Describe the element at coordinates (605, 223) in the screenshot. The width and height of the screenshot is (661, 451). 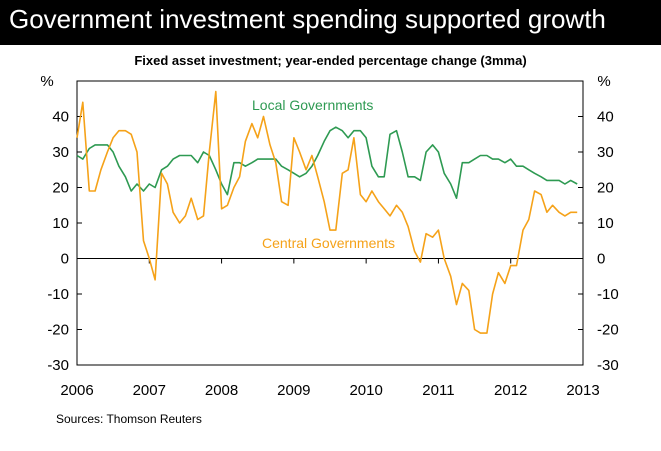
I see `y-tick-label-right: 10` at that location.